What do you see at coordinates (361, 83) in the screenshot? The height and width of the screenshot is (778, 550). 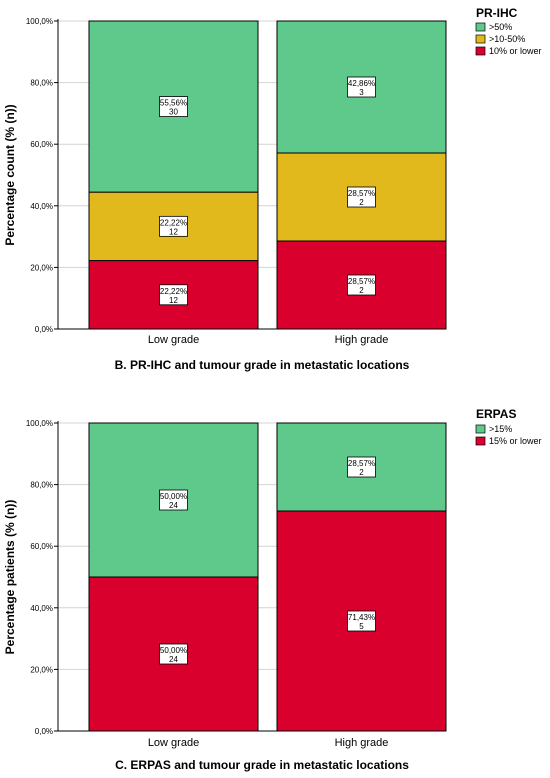 I see `data-label-percent: 42,86%` at bounding box center [361, 83].